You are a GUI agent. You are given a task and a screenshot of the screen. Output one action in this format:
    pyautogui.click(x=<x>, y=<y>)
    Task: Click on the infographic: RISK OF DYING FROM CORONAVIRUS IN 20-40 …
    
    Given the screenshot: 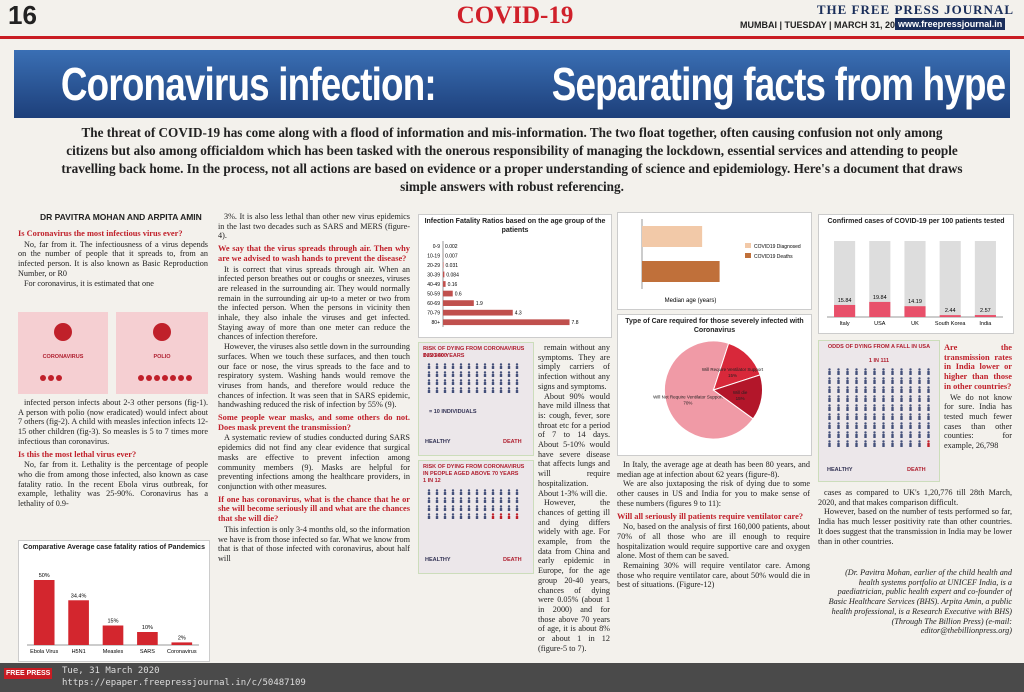 What is the action you would take?
    pyautogui.click(x=476, y=399)
    